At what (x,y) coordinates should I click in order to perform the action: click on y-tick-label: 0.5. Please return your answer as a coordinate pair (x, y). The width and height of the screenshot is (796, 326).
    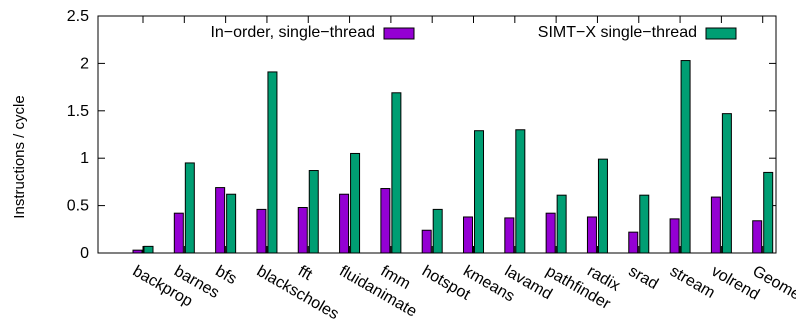
    Looking at the image, I should click on (78, 206).